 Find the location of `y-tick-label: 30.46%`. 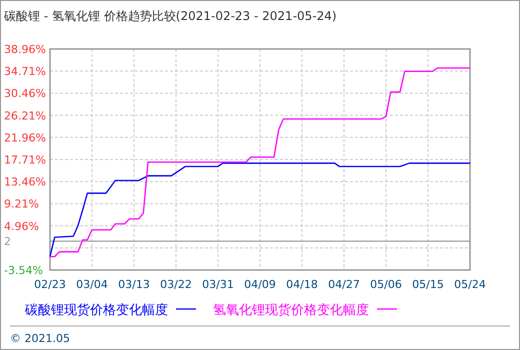

y-tick-label: 30.46% is located at coordinates (25, 93).